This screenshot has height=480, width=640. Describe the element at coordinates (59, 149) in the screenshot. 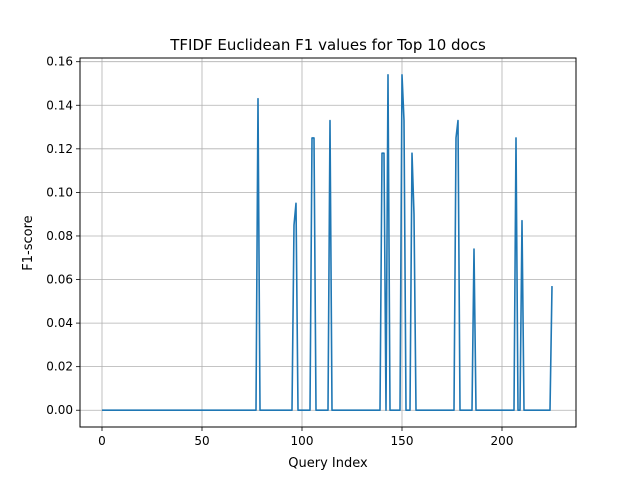

I see `y-tick-label: 0.12` at that location.